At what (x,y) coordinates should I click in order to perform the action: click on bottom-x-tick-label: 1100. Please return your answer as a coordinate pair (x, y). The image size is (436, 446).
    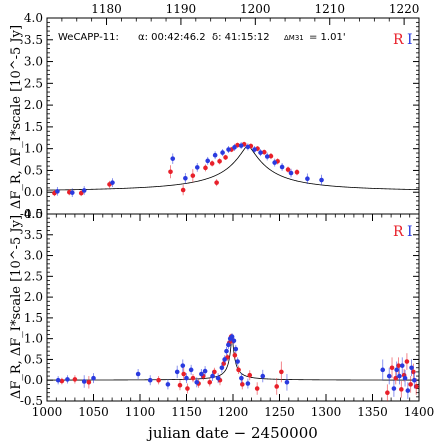
    Looking at the image, I should click on (140, 412).